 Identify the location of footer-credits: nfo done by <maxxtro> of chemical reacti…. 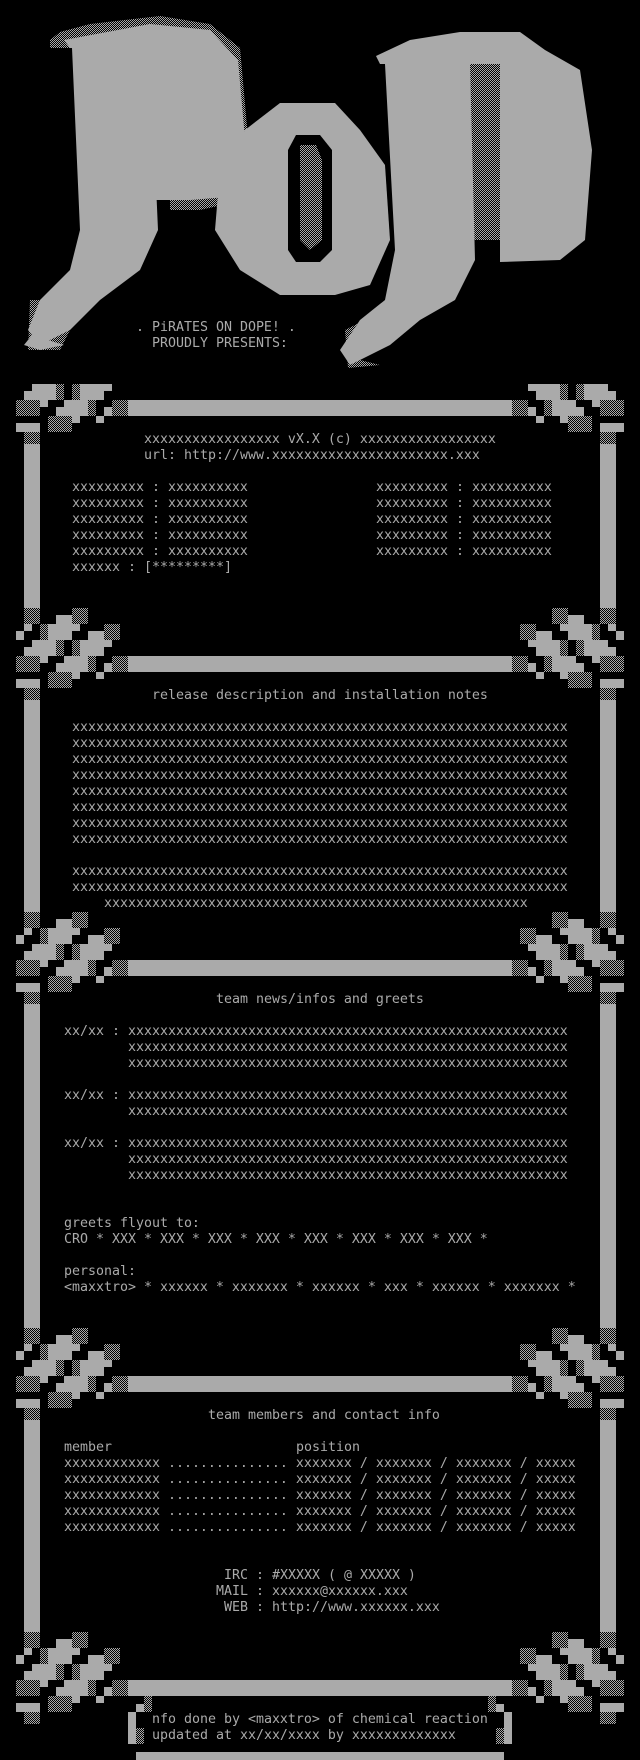
(320, 1719).